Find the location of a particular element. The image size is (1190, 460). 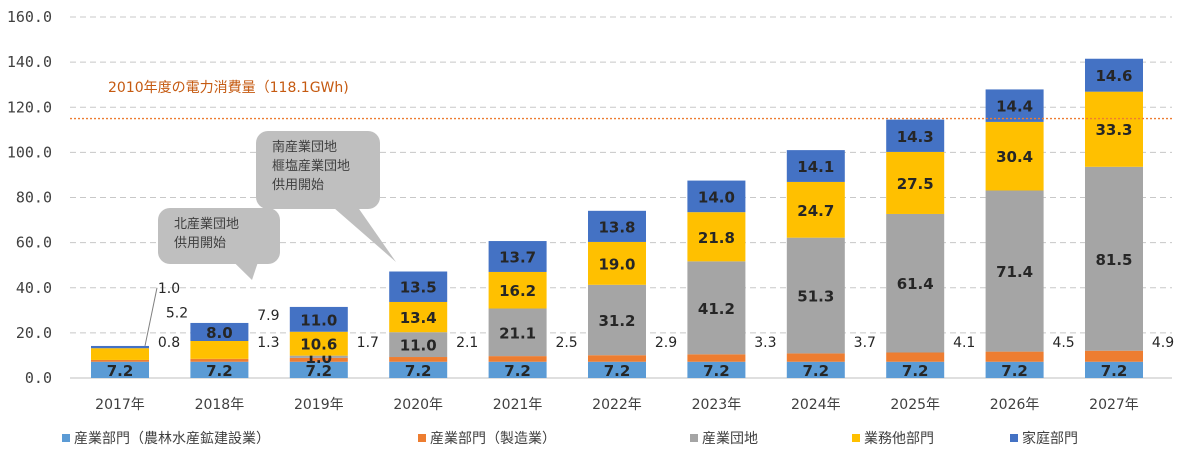

data-label: 21.1 is located at coordinates (517, 333).